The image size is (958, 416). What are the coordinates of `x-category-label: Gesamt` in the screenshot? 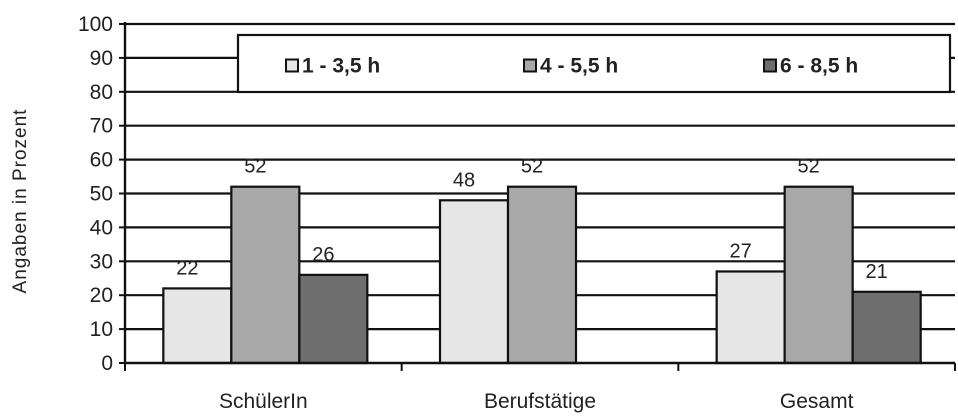 It's located at (817, 401).